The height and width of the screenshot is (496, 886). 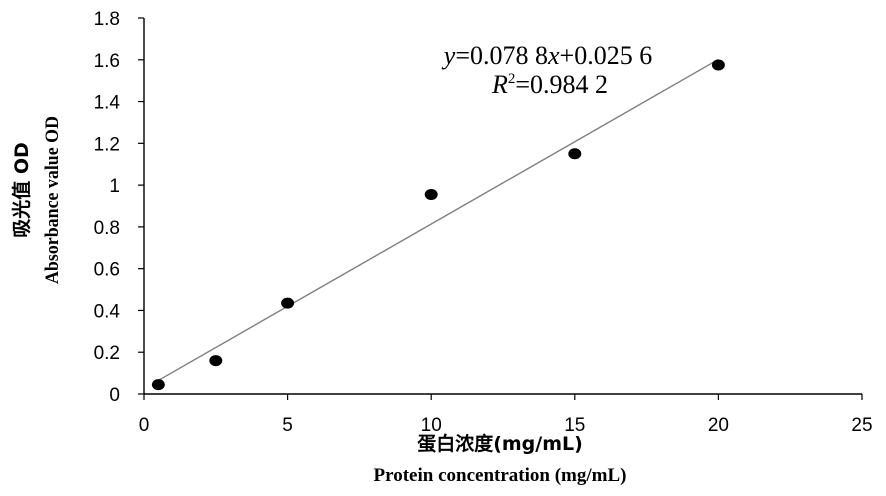 I want to click on y-tick-label: 0.4, so click(x=107, y=311).